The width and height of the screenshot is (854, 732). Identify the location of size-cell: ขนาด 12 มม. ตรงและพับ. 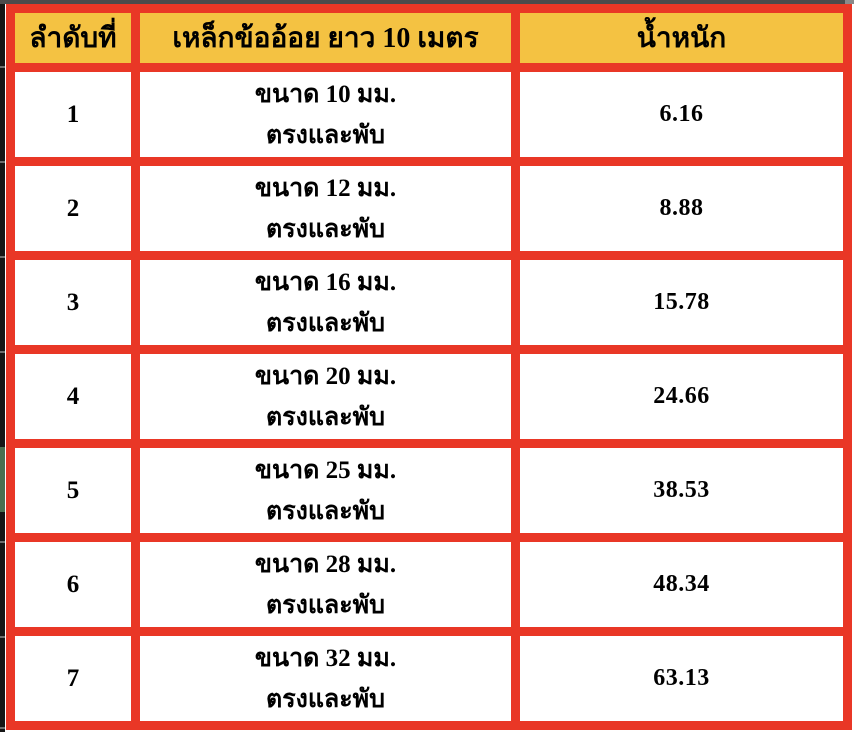
(325, 208).